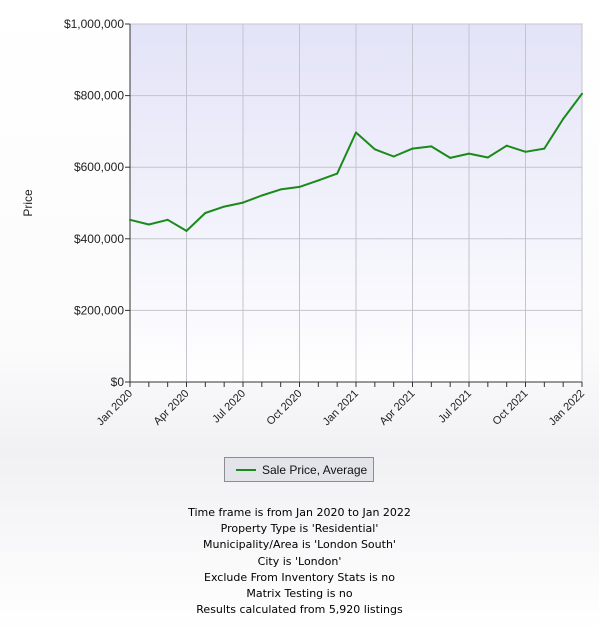  Describe the element at coordinates (299, 610) in the screenshot. I see `note-results-count: Results calculated from 5,920 listings` at that location.